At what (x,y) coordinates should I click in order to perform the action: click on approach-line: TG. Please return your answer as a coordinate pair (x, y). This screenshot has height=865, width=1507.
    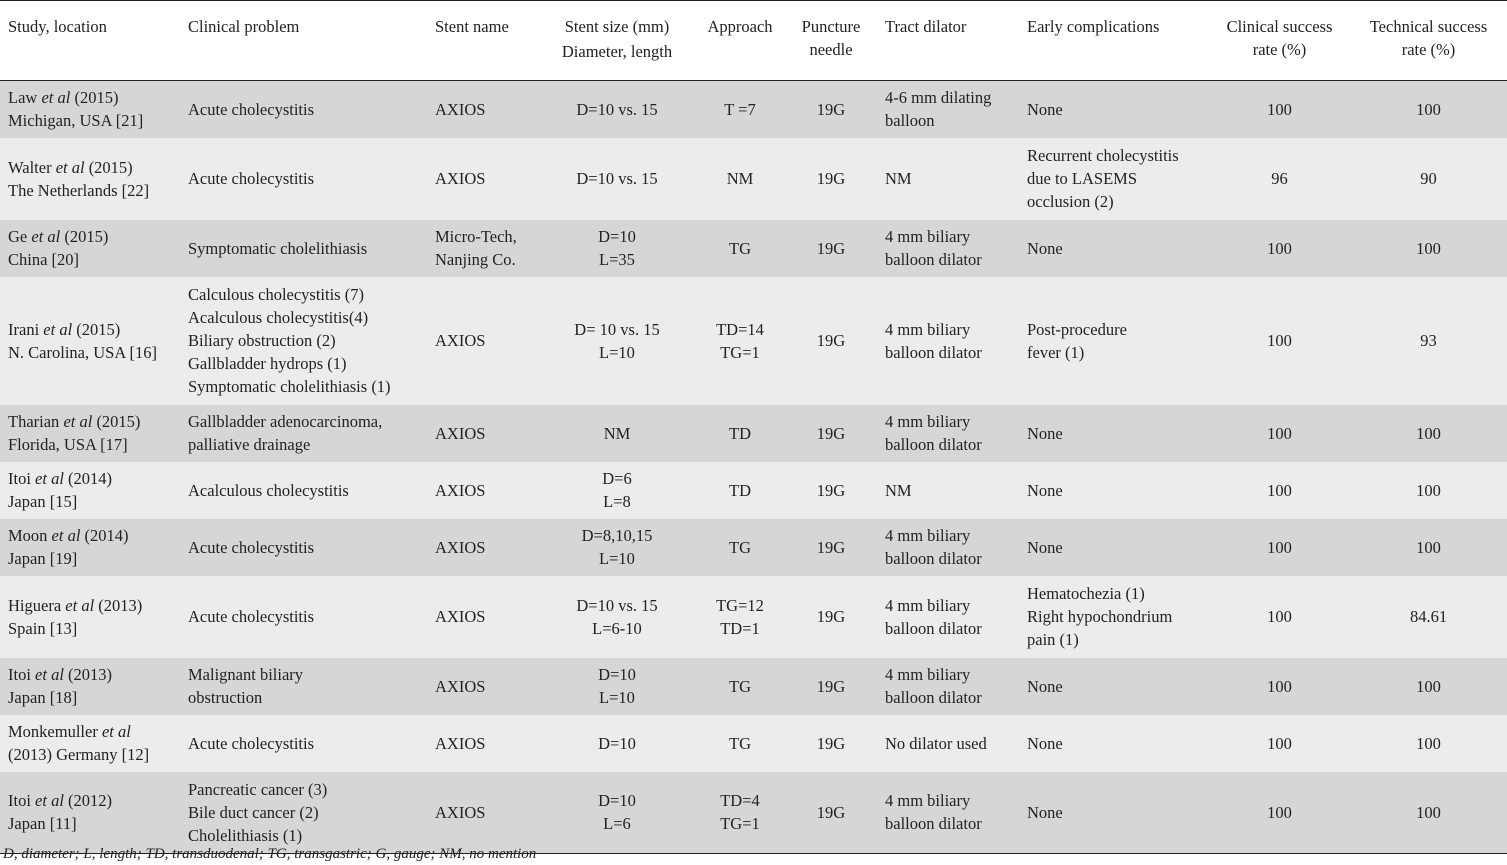
    Looking at the image, I should click on (740, 248).